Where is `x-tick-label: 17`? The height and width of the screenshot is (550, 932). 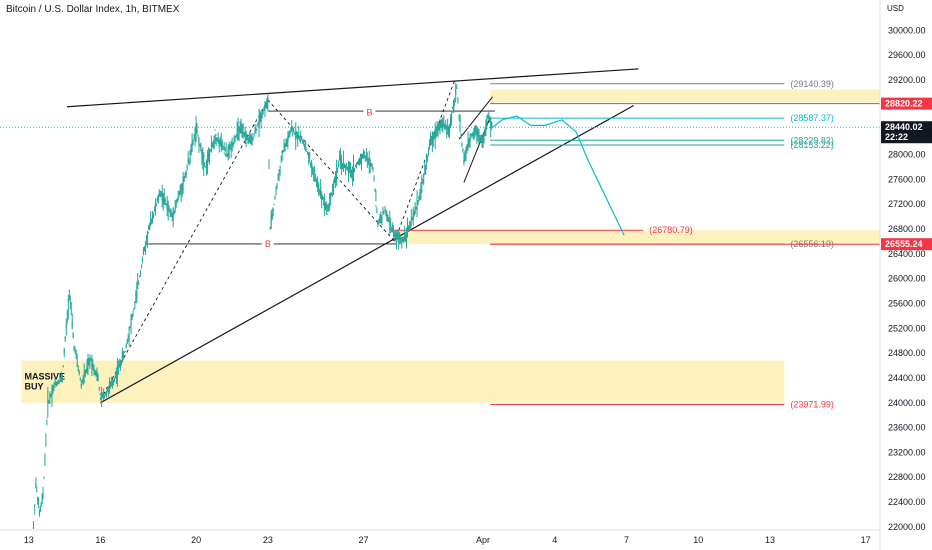 x-tick-label: 17 is located at coordinates (866, 540).